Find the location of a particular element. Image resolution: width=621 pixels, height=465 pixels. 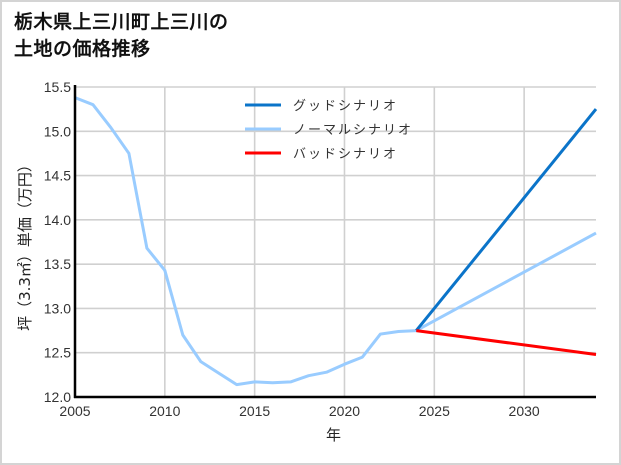

y-axis-label: 坪（3.3㎡）単価（万円） is located at coordinates (25, 244).